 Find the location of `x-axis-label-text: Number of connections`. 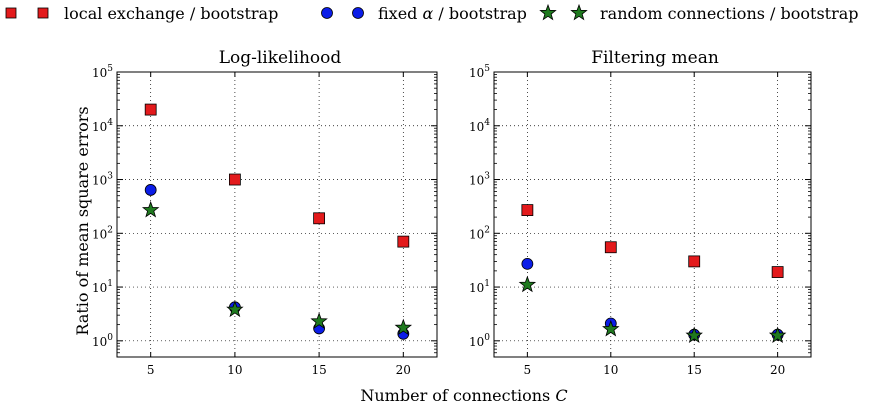

x-axis-label-text: Number of connections is located at coordinates (457, 395).